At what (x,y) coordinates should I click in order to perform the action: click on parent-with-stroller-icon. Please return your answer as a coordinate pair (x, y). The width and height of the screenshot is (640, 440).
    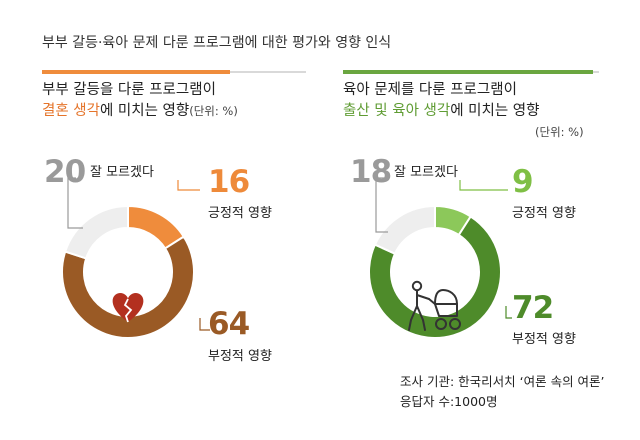
    Looking at the image, I should click on (434, 305).